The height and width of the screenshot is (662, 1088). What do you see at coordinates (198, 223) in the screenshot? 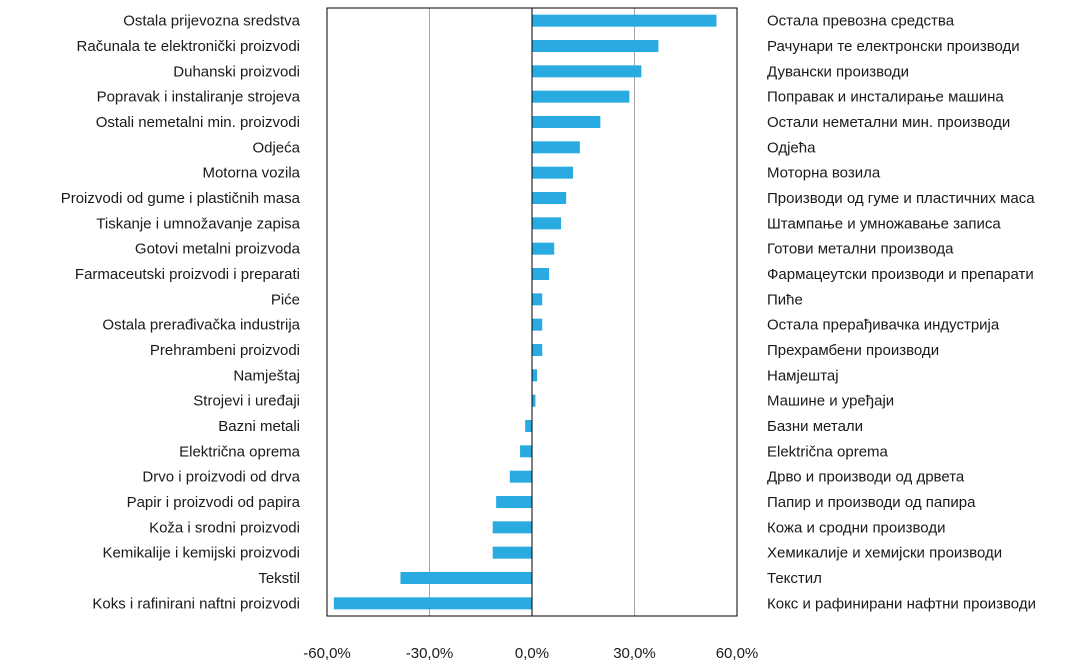
I see `category-label: Tiskanje i umnožavanje zapisa` at bounding box center [198, 223].